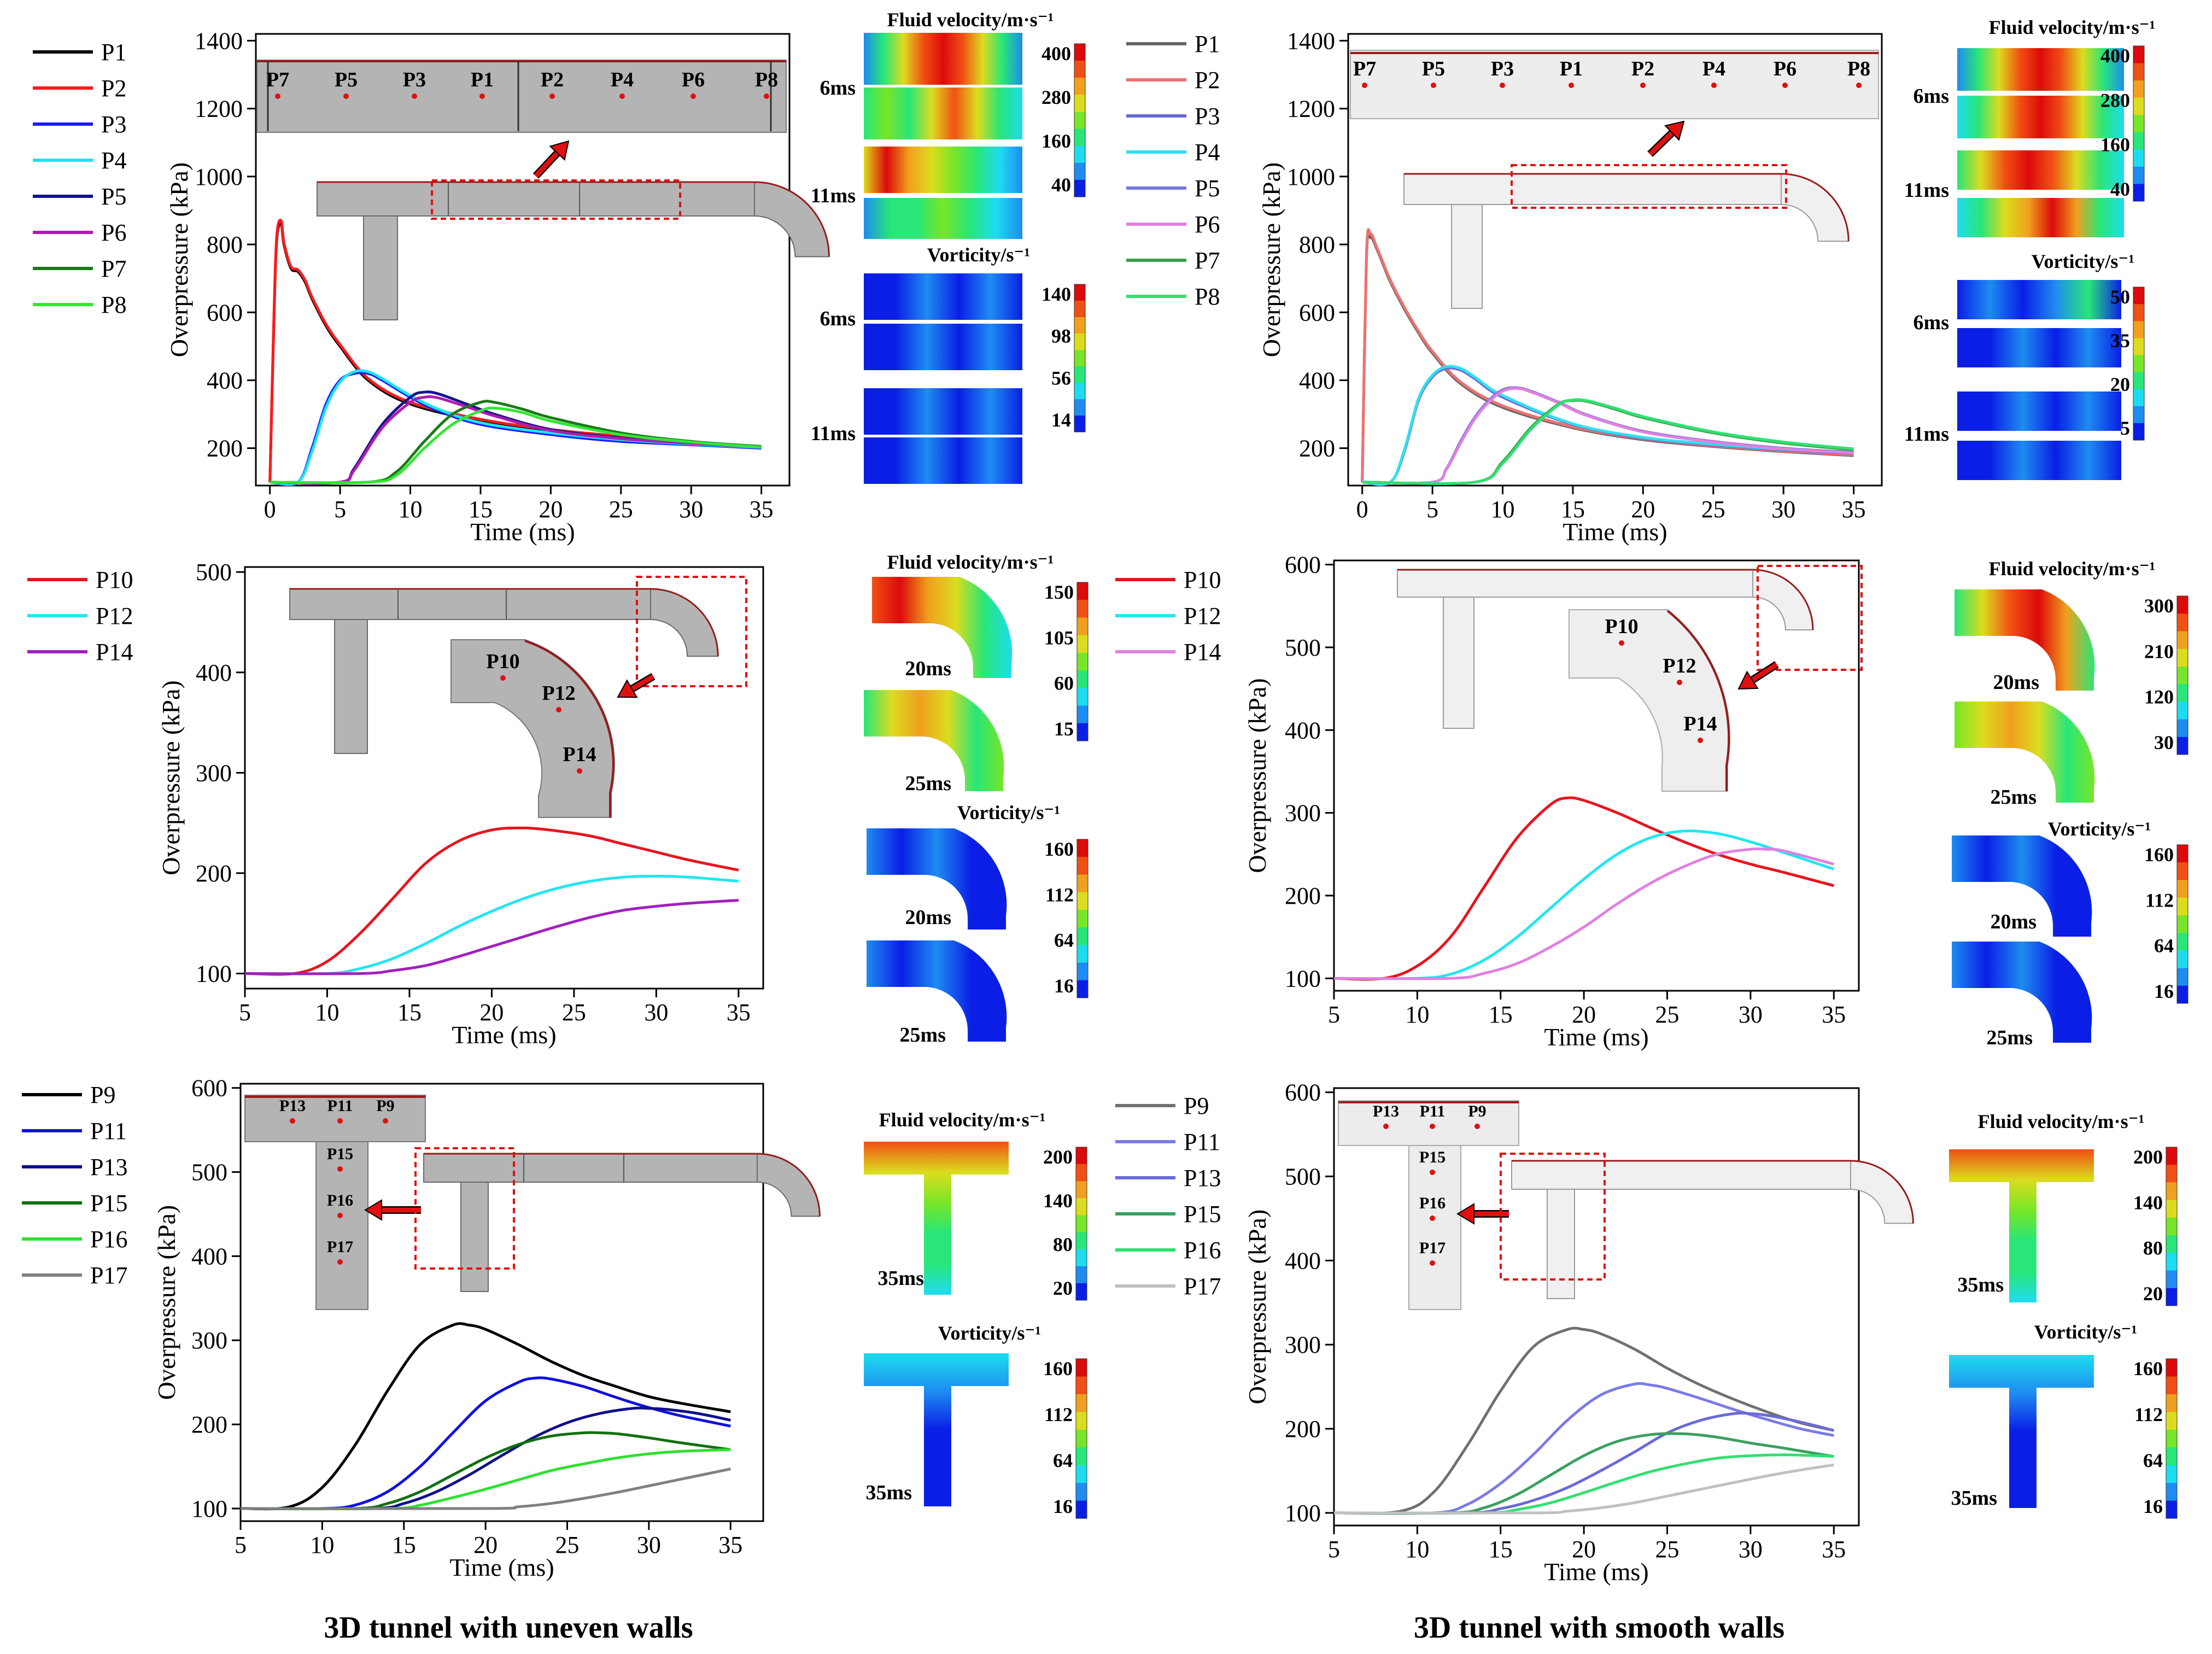 The image size is (2212, 1654). Describe the element at coordinates (1927, 434) in the screenshot. I see `time-label: 11ms` at that location.